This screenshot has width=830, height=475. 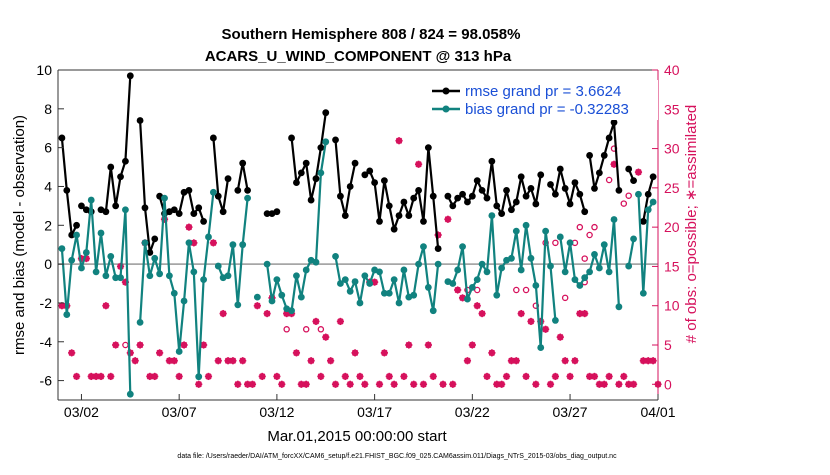 What do you see at coordinates (668, 345) in the screenshot?
I see `y2-tick-label: 5` at bounding box center [668, 345].